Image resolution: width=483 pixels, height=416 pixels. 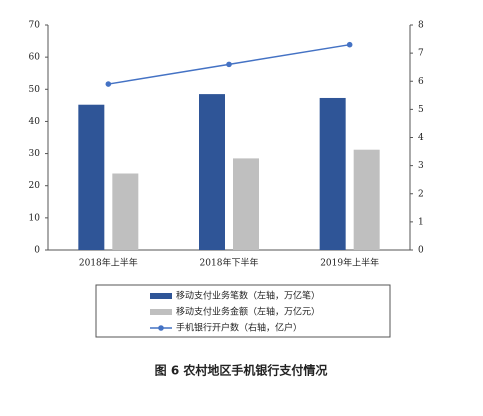 I want to click on y-tick-label: 30, so click(x=35, y=154).